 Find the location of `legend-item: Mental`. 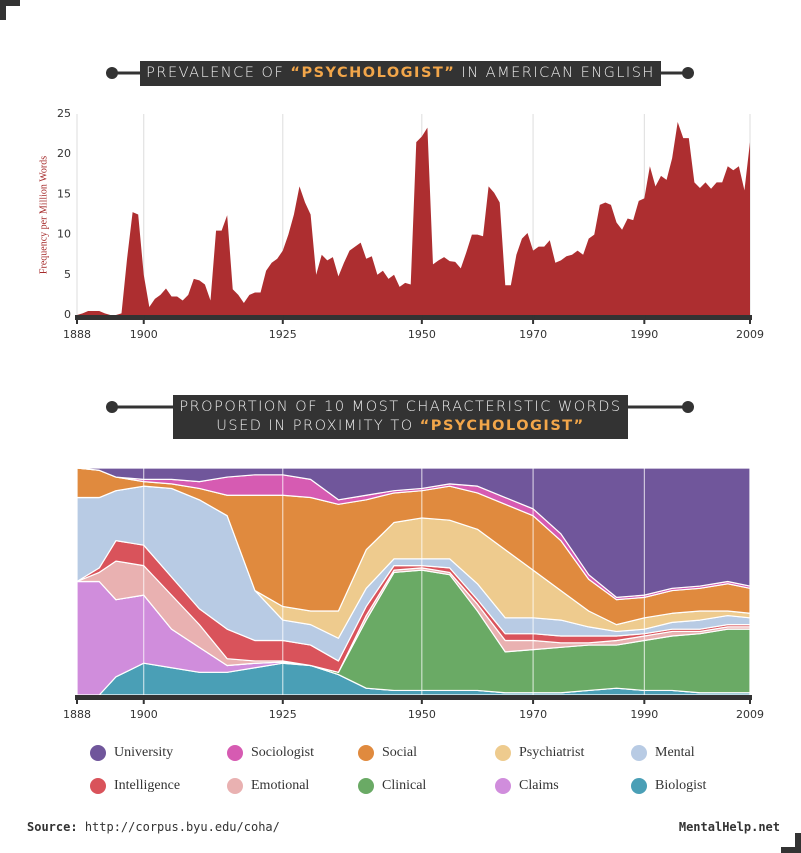

legend-item: Mental is located at coordinates (663, 753).